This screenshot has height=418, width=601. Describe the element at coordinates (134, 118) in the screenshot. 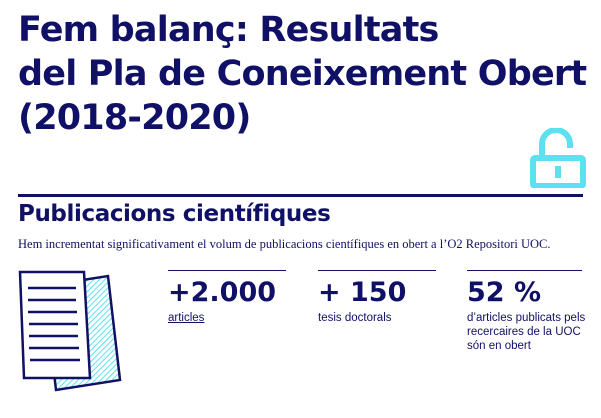

I see `title-line-3: (2018-2020)` at that location.